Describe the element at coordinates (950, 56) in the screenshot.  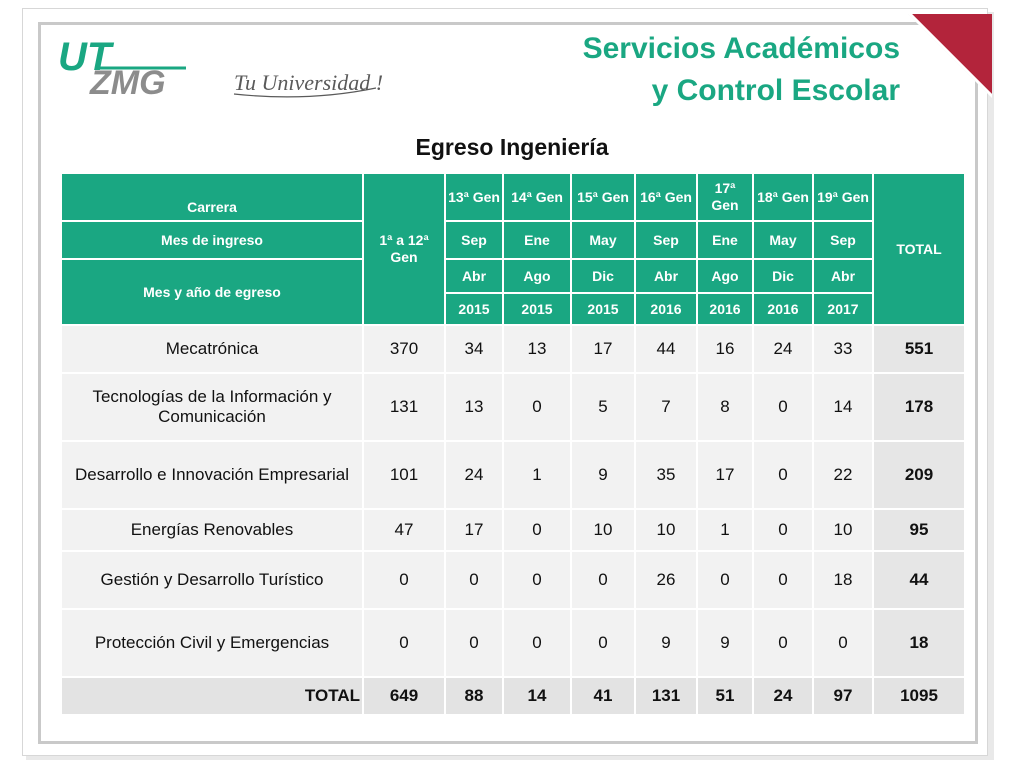
I see `page-corner-decoration` at that location.